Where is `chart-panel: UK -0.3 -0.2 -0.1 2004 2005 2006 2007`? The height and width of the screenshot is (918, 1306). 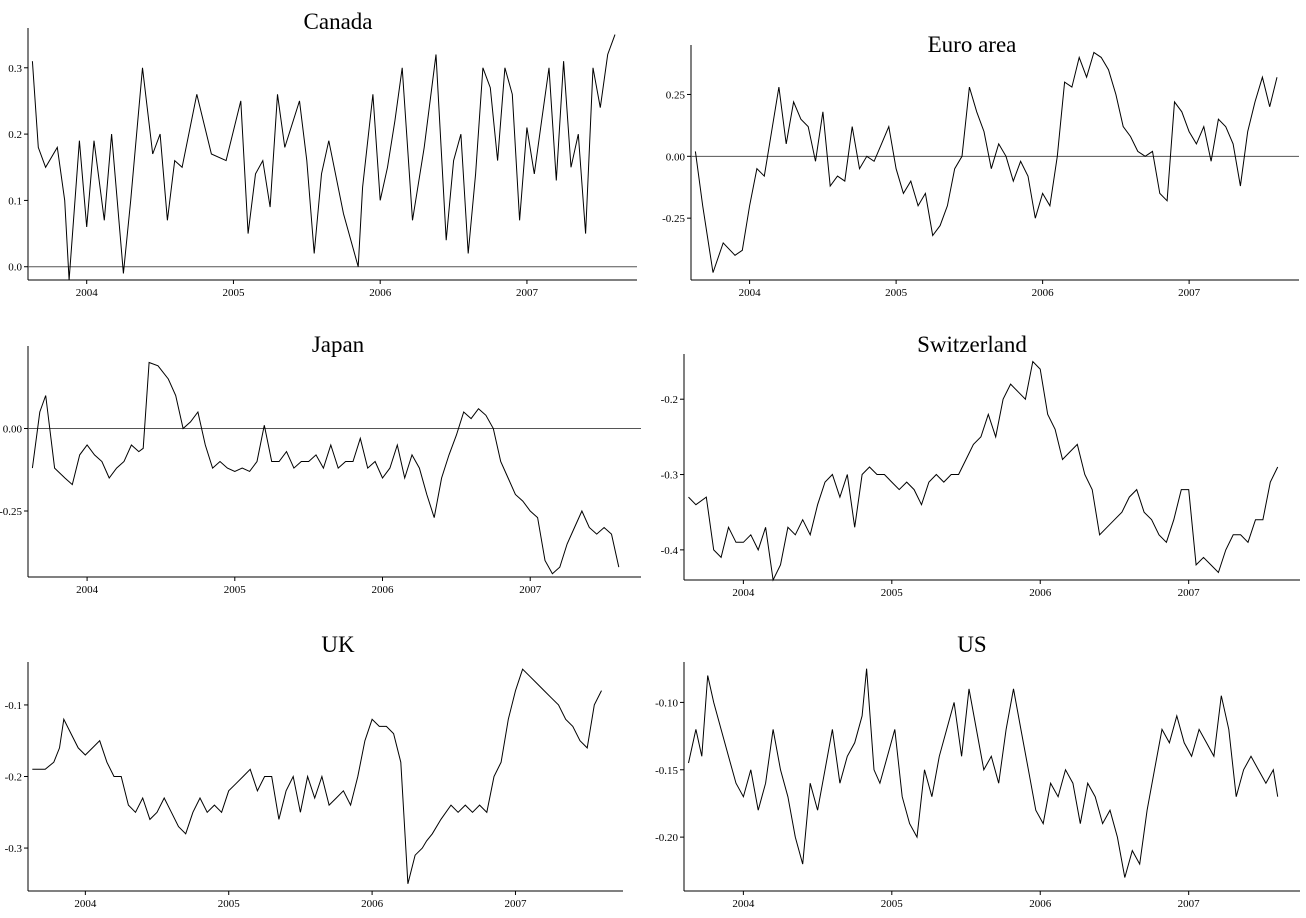 chart-panel: UK -0.3 -0.2 -0.1 2004 2005 2006 2007 is located at coordinates (314, 771).